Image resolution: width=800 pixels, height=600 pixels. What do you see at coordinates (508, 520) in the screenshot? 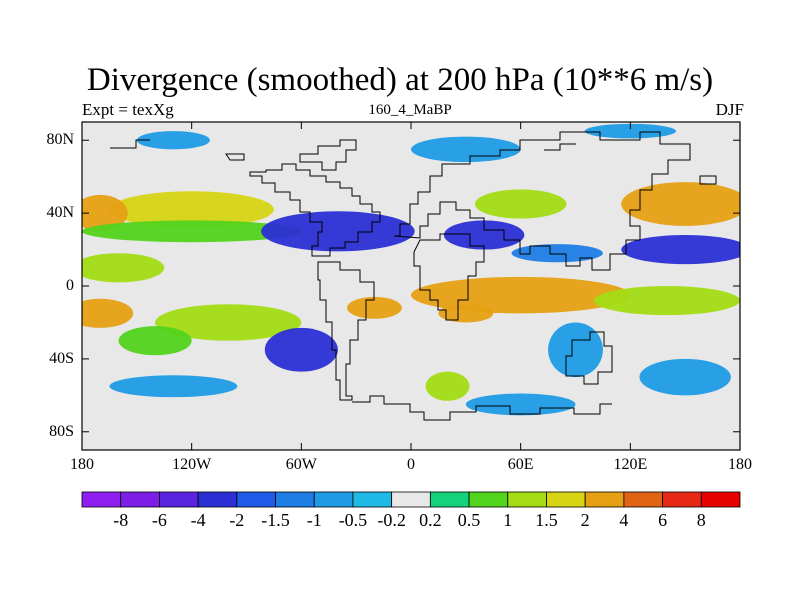
I see `colorbar-label: 1` at bounding box center [508, 520].